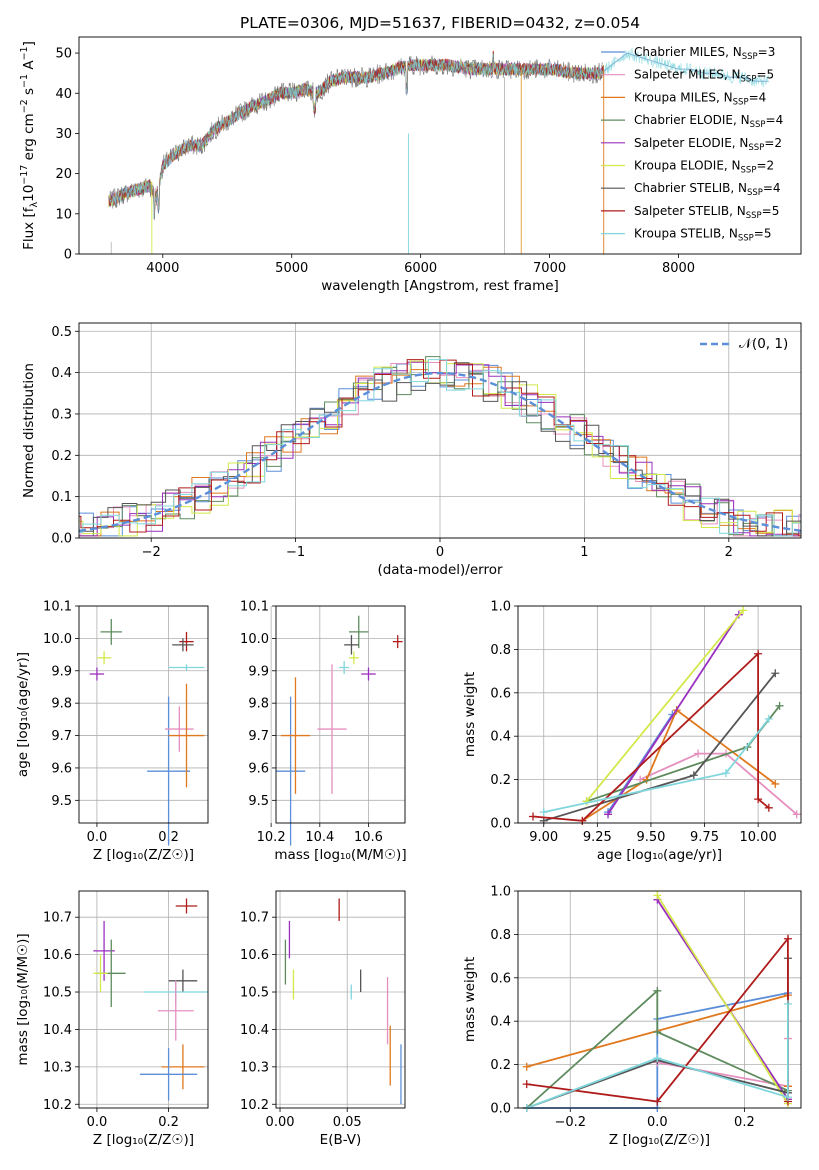  Describe the element at coordinates (758, 837) in the screenshot. I see `x-tick-label: 10.00` at that location.